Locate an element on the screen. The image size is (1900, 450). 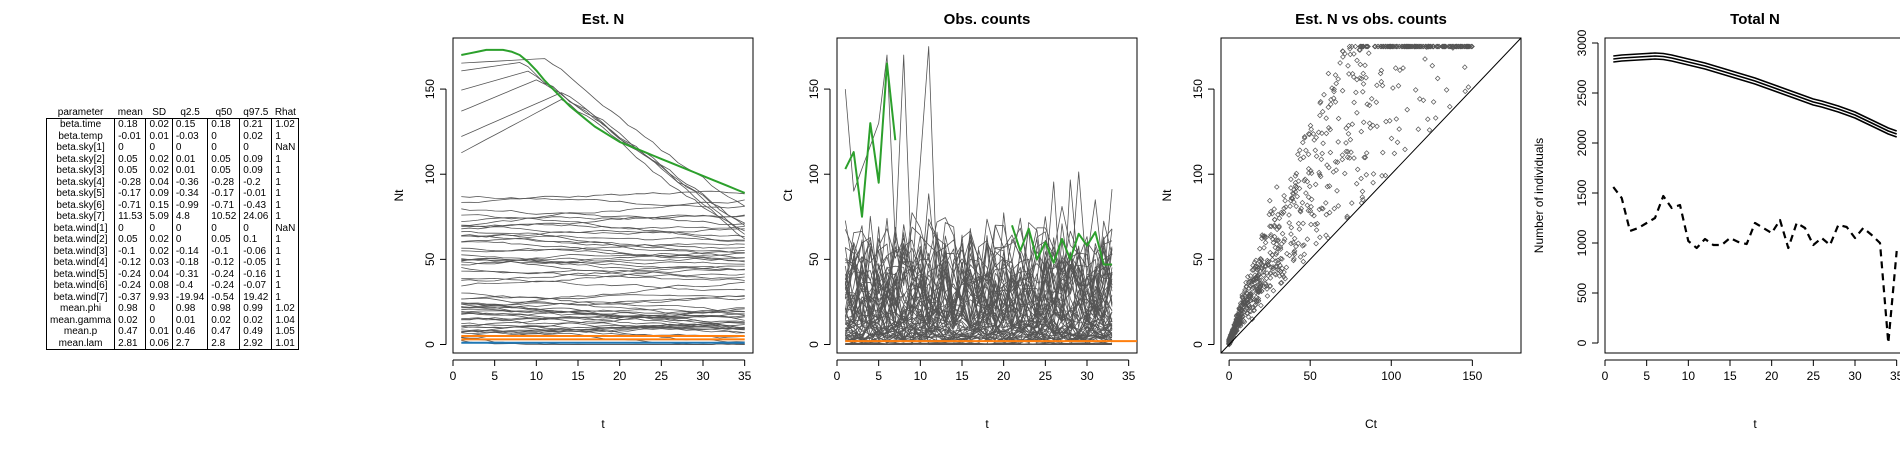
chart-title: Est. N is located at coordinates (603, 19).